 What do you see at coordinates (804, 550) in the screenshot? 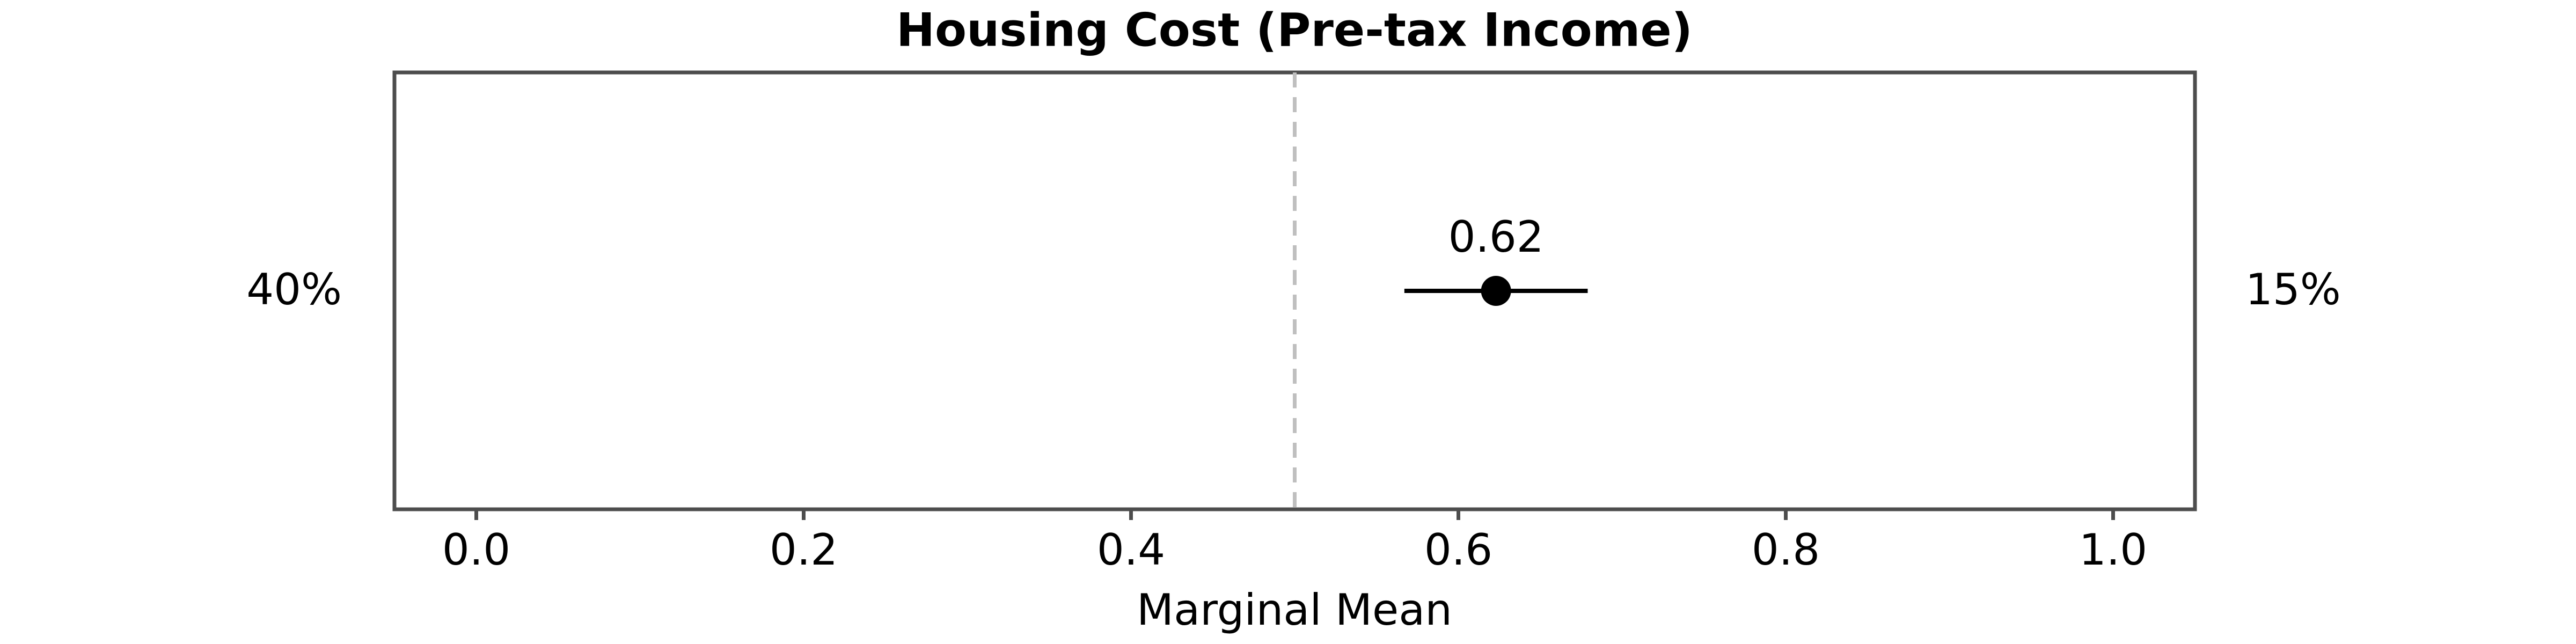
I see `x-tick-label: 0.2` at bounding box center [804, 550].